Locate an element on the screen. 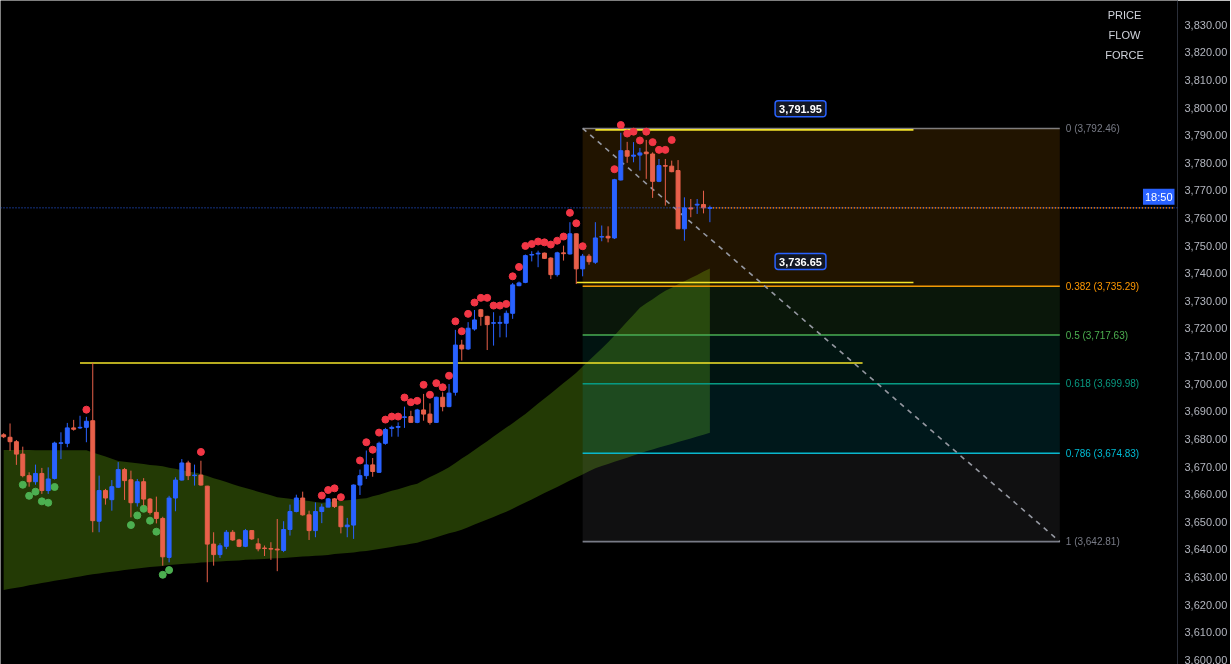 Image resolution: width=1231 pixels, height=664 pixels. y-tick-label: 3,730.00 is located at coordinates (1206, 300).